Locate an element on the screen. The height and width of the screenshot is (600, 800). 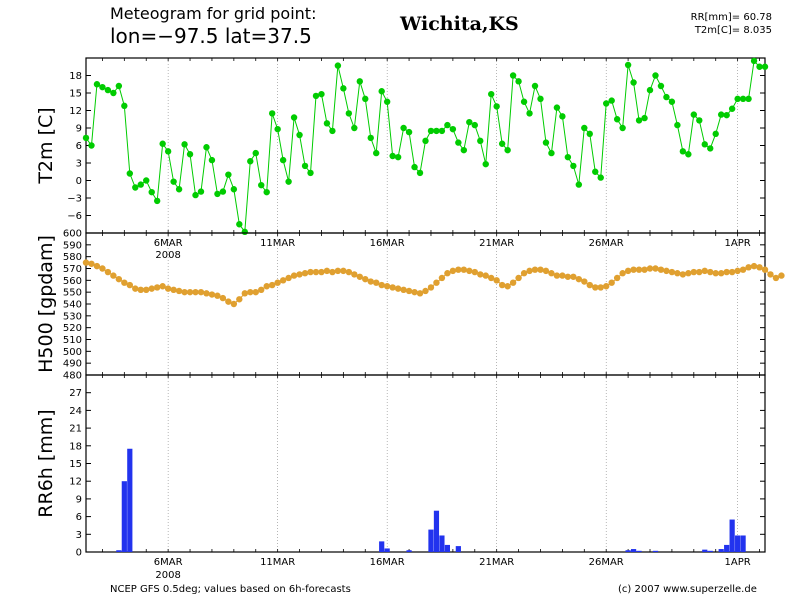
y-tick-label: 9 is located at coordinates (79, 129).